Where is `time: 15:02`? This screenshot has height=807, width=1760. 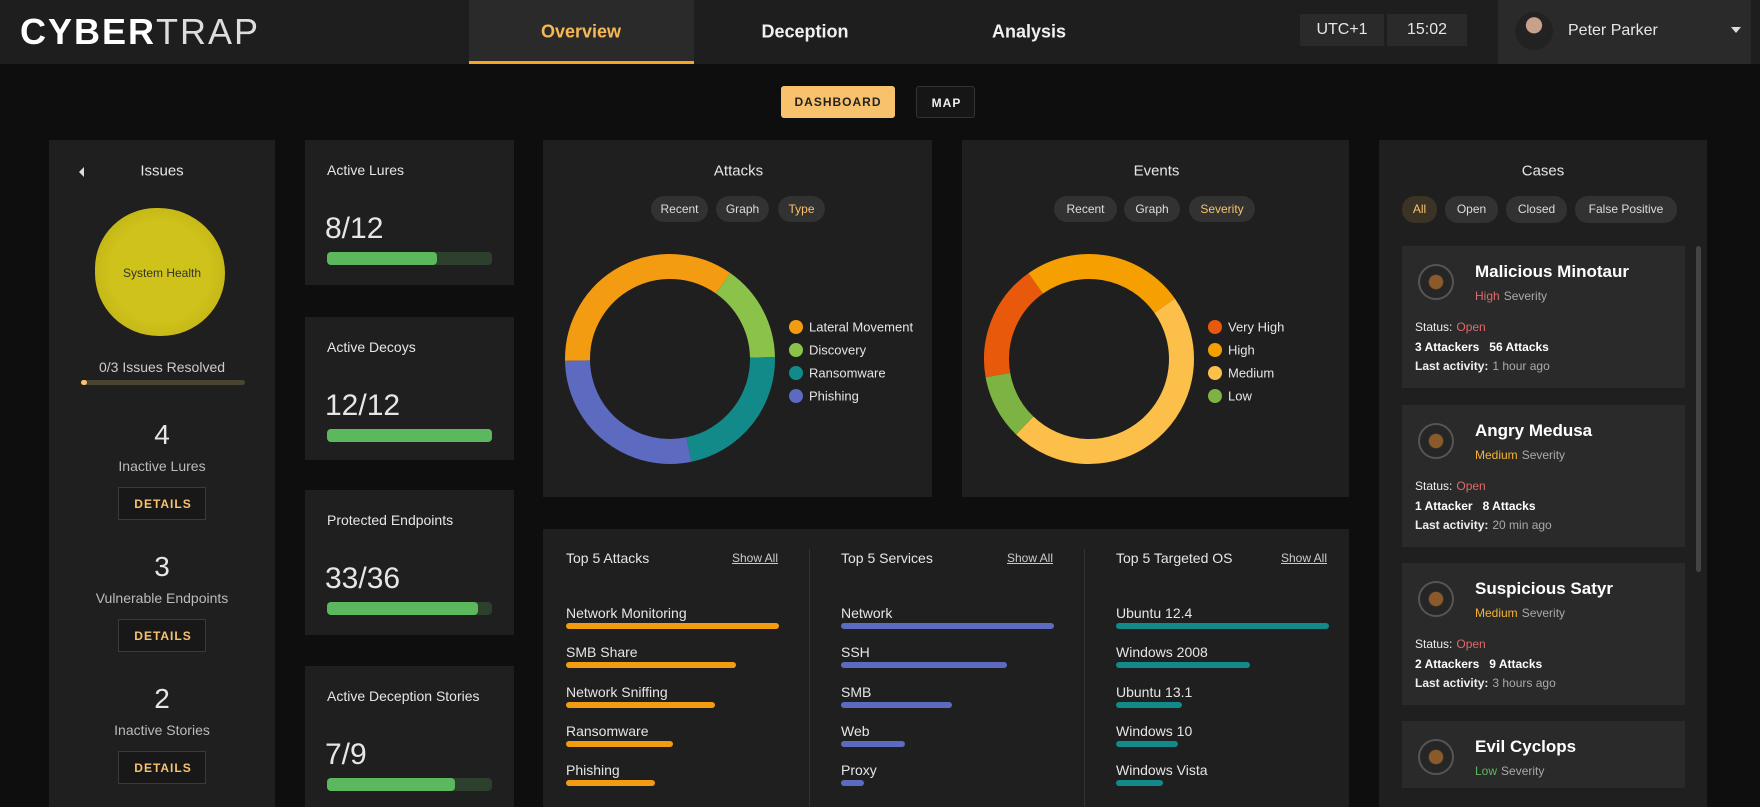
time: 15:02 is located at coordinates (1427, 29).